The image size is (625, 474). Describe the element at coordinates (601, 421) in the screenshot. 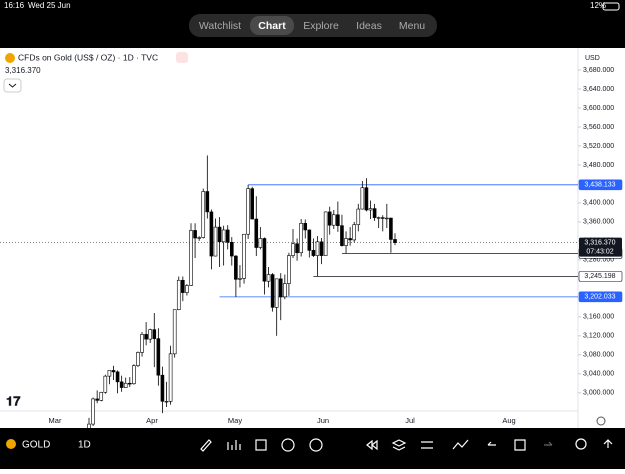

I see `settings-icon` at that location.